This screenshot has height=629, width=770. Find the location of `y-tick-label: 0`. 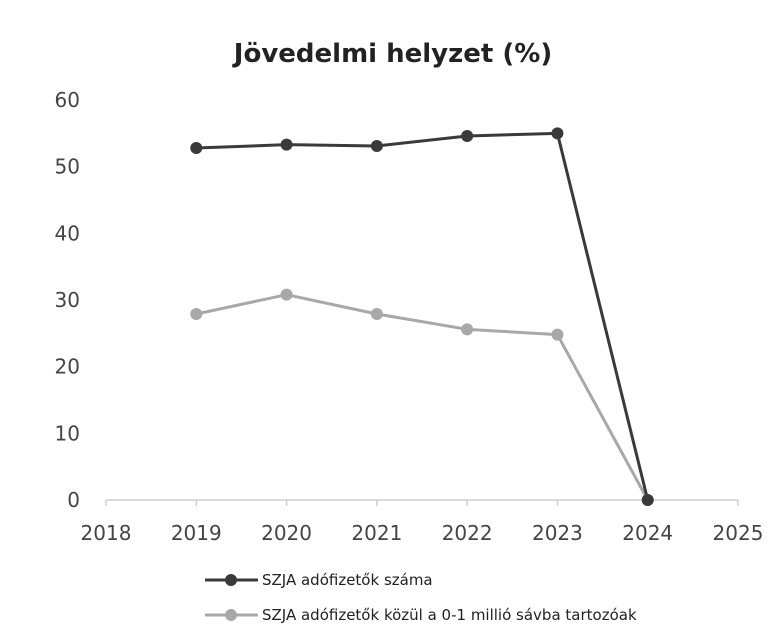

y-tick-label: 0 is located at coordinates (73, 500).